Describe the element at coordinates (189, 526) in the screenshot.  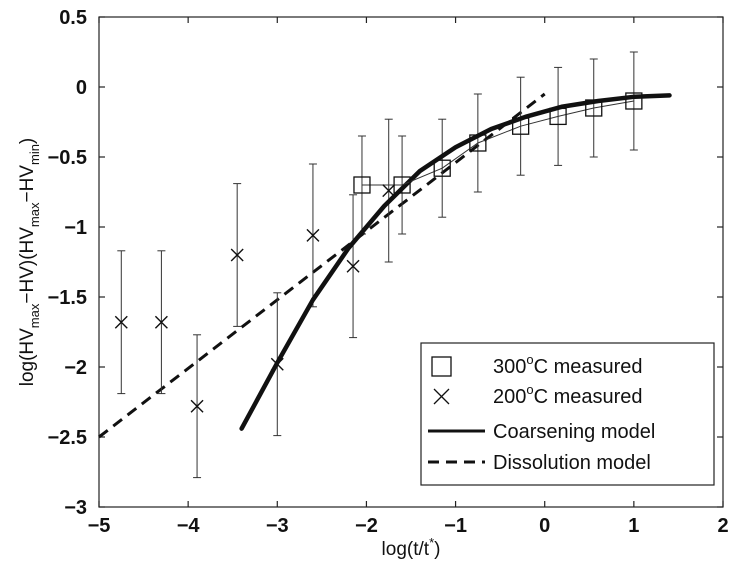
I see `x-tick-label: −4` at that location.